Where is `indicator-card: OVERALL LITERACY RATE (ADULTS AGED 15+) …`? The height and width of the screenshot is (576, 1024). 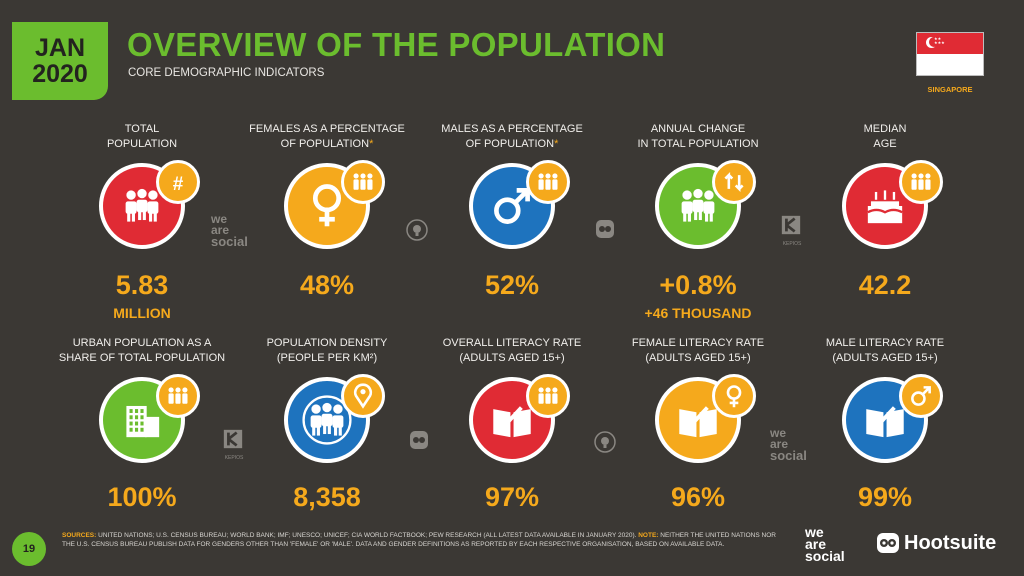
indicator-card: OVERALL LITERACY RATE (ADULTS AGED 15+) … is located at coordinates (512, 426).